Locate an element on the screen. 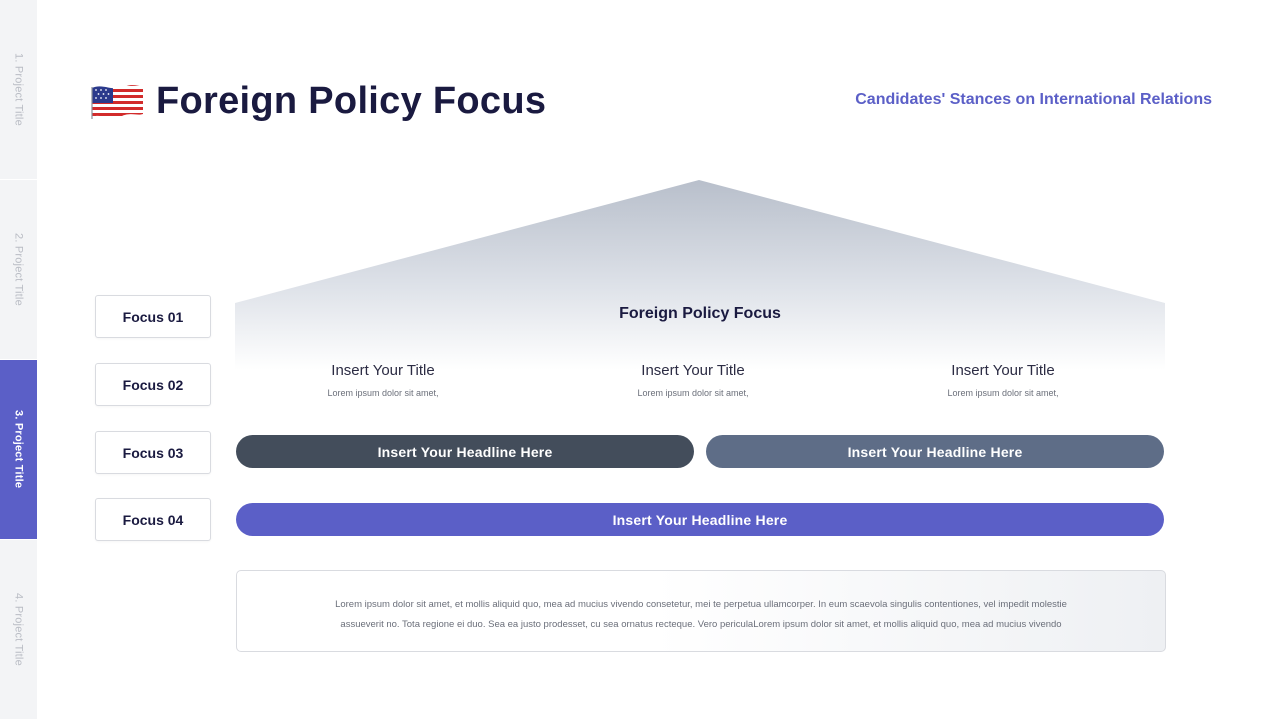  focus-label-3: Focus 03 is located at coordinates (153, 452).